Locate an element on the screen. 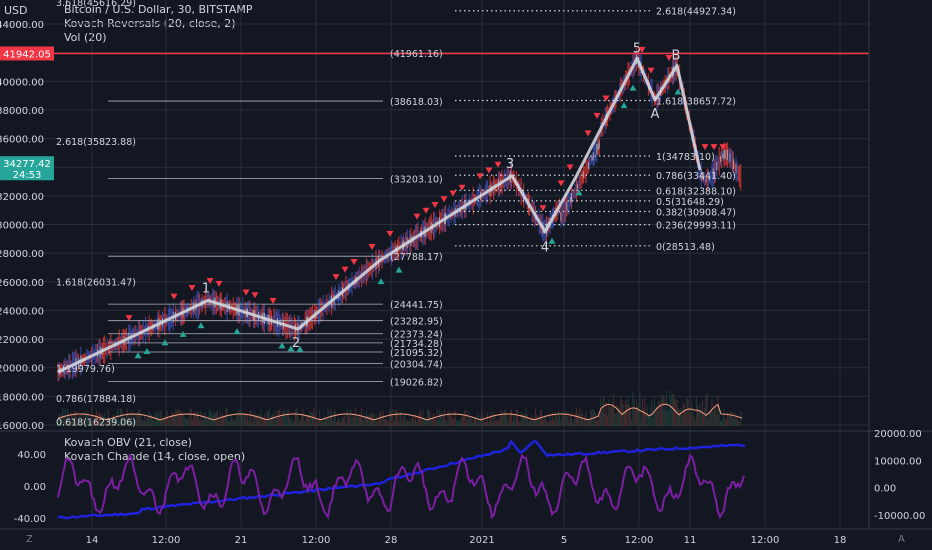  sub-right-tick: 20000.00 is located at coordinates (898, 434).